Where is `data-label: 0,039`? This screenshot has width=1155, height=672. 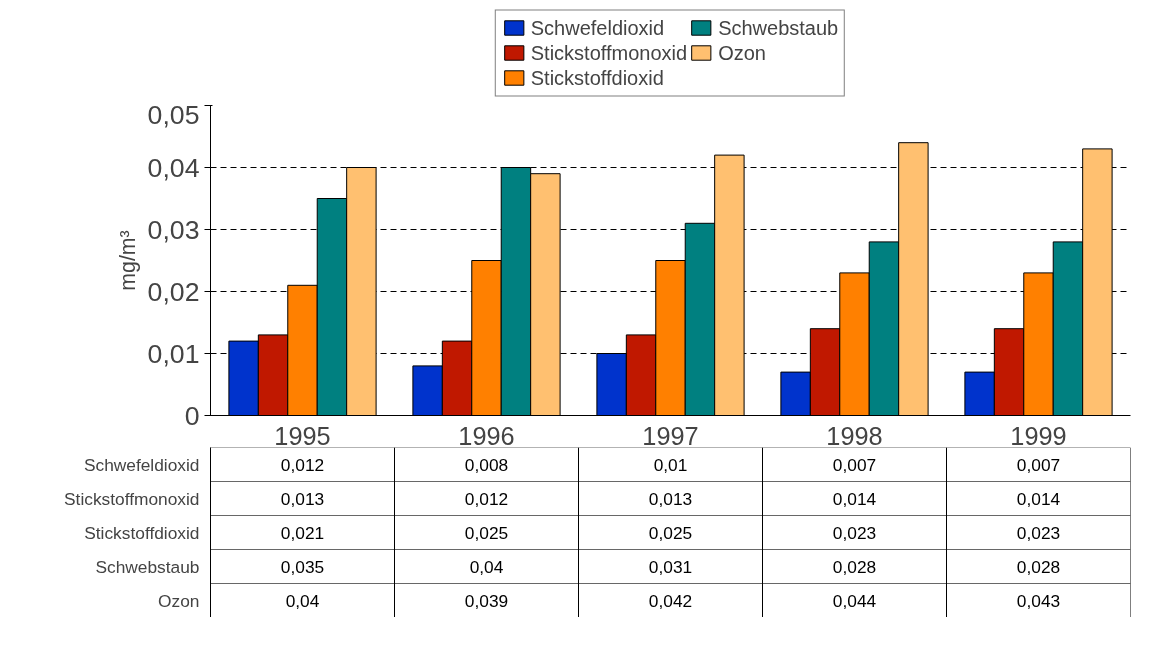
data-label: 0,039 is located at coordinates (486, 600).